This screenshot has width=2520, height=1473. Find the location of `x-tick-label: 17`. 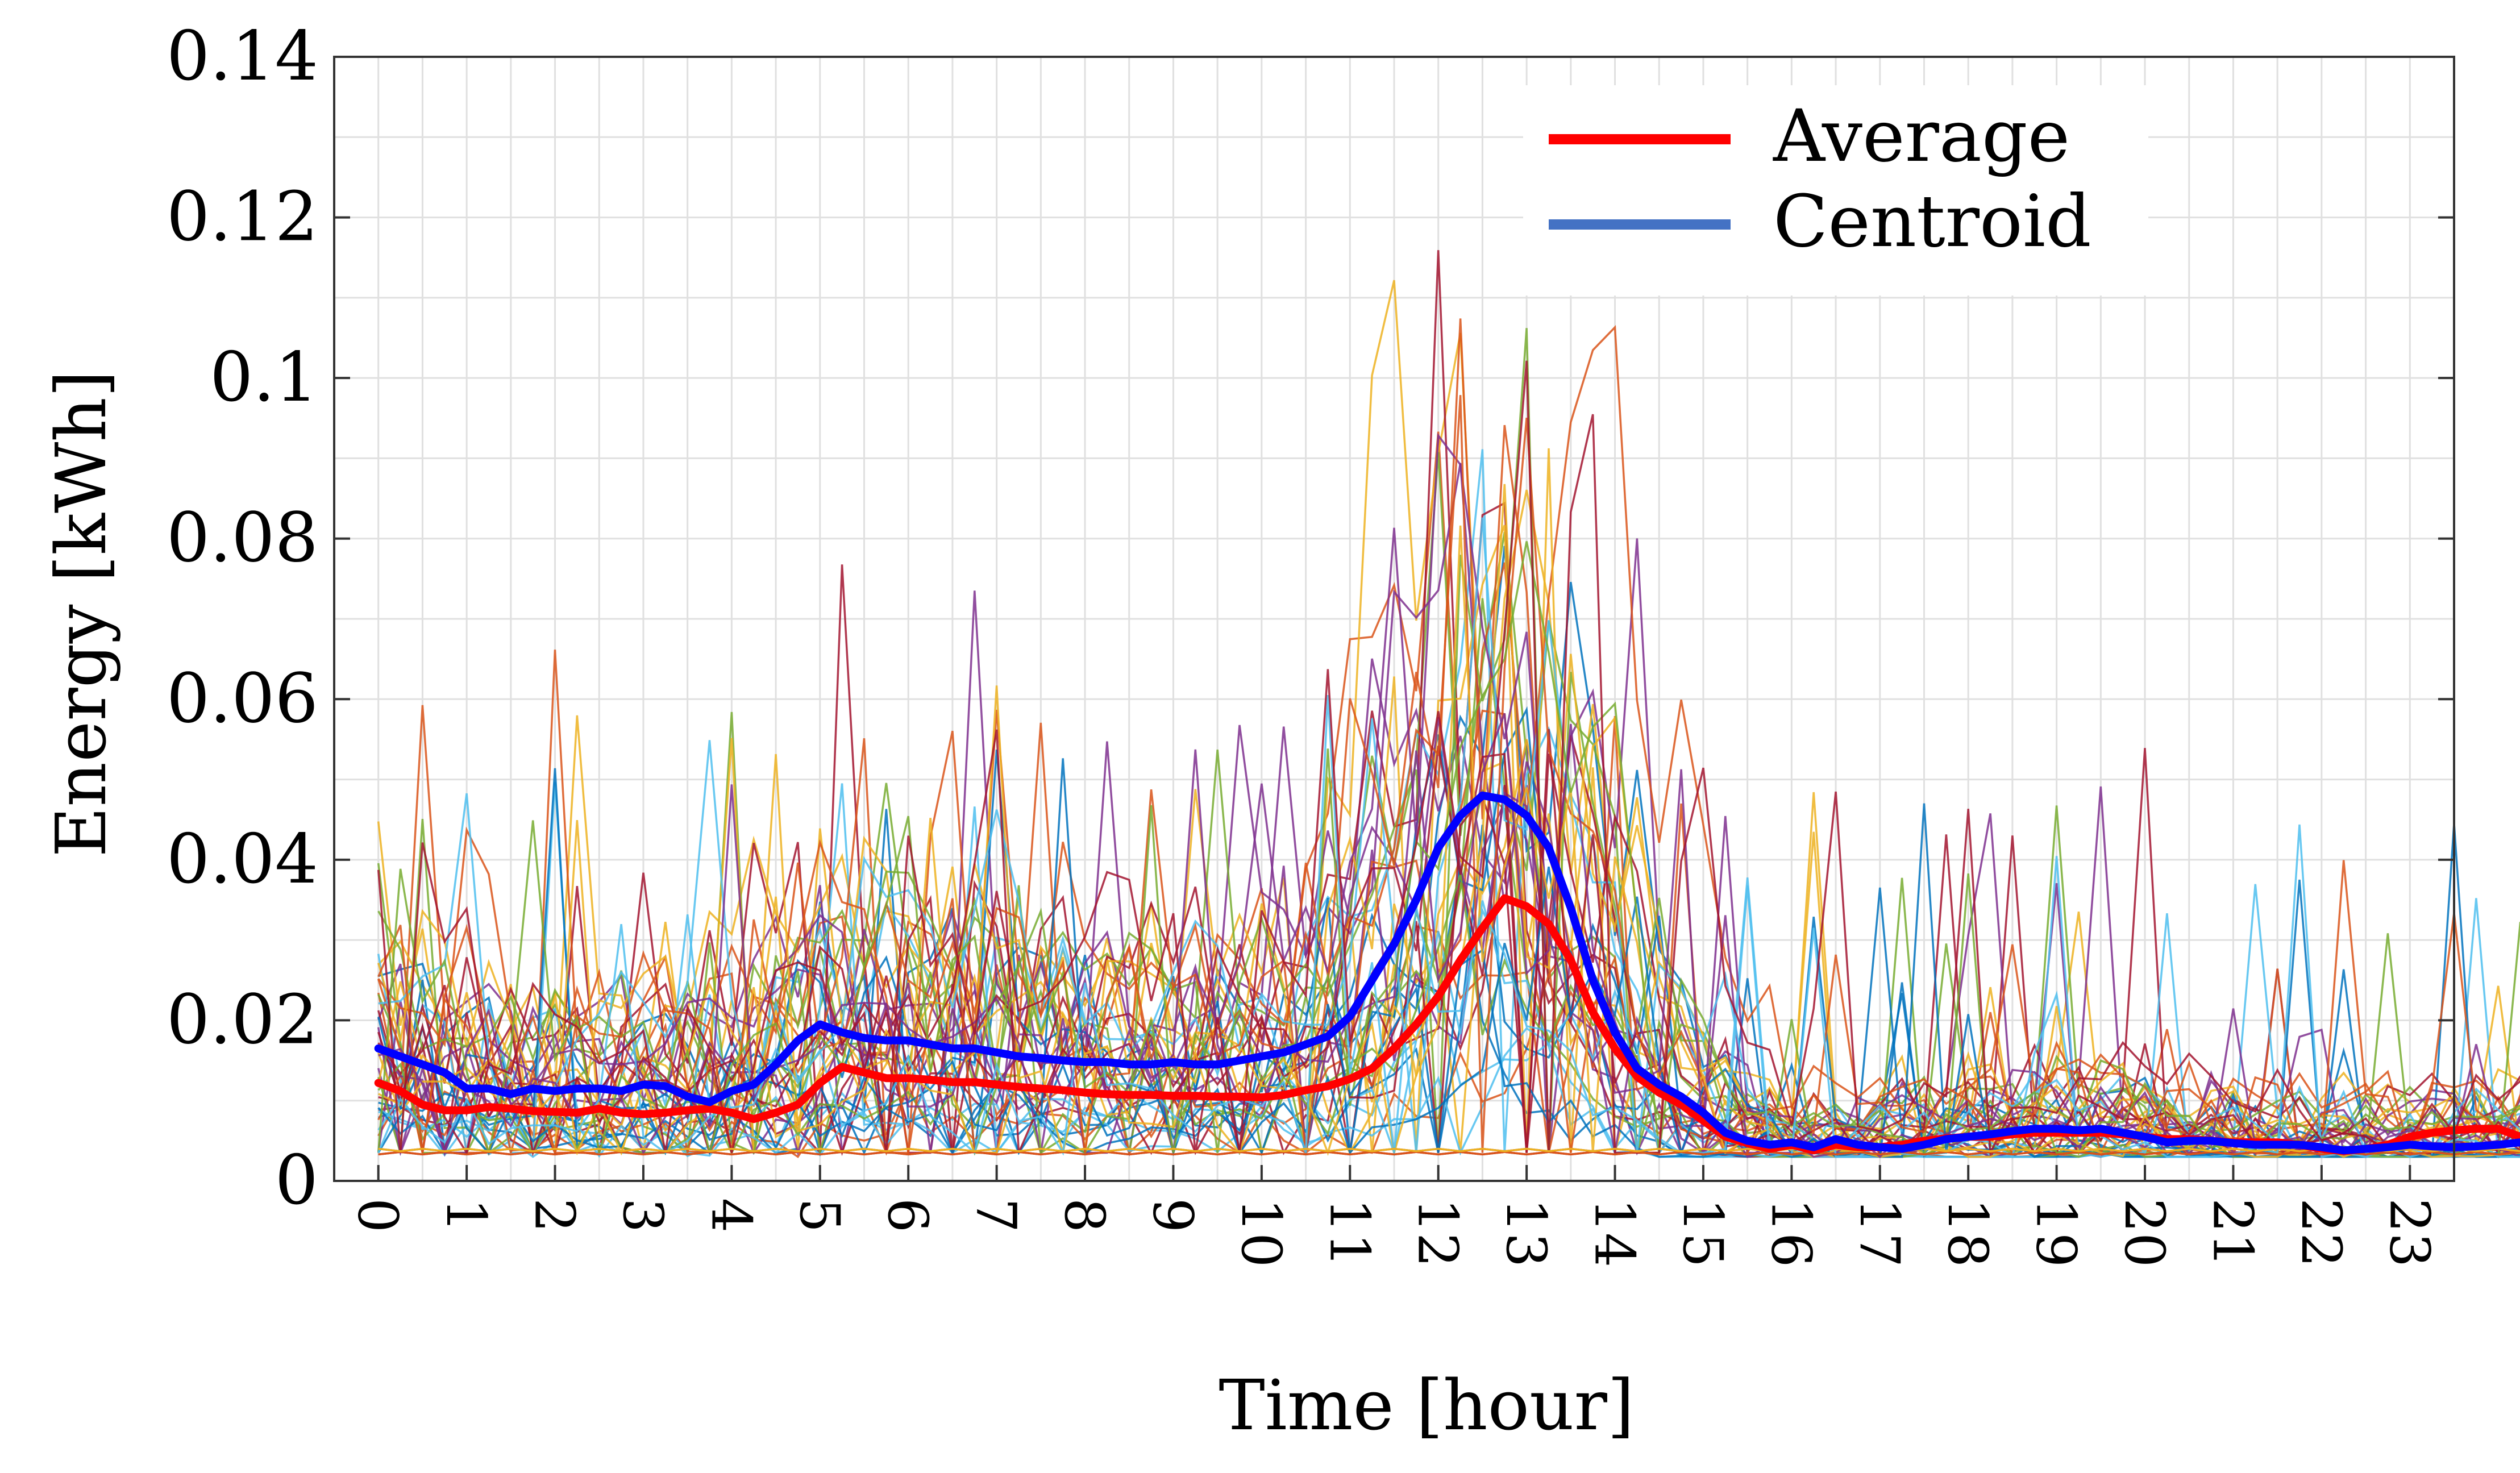

x-tick-label: 17 is located at coordinates (1880, 1233).